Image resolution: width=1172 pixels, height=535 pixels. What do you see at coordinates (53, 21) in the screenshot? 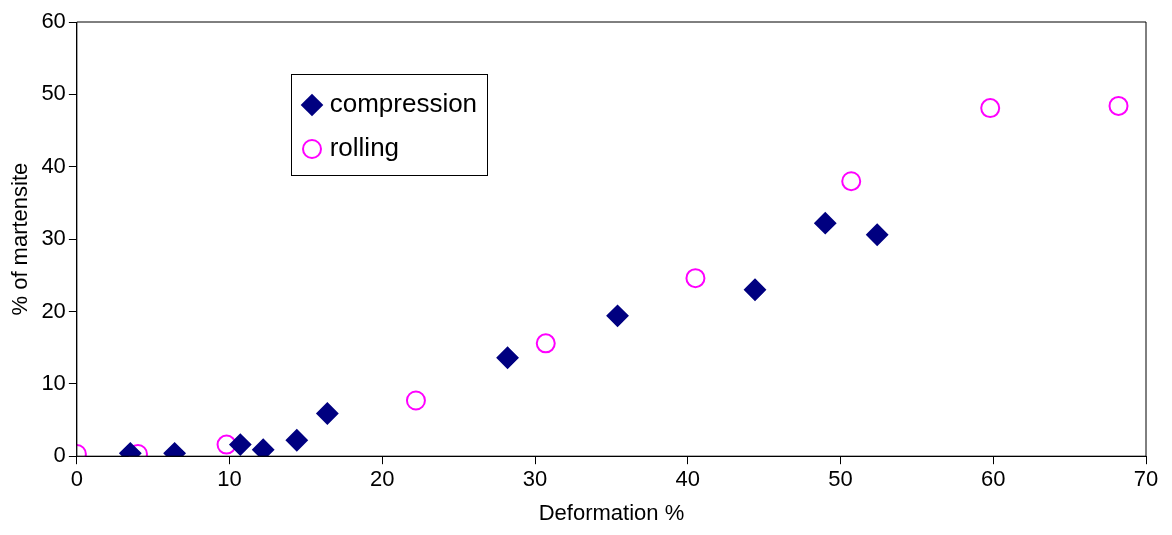
I see `y-tick-label: 60` at bounding box center [53, 21].